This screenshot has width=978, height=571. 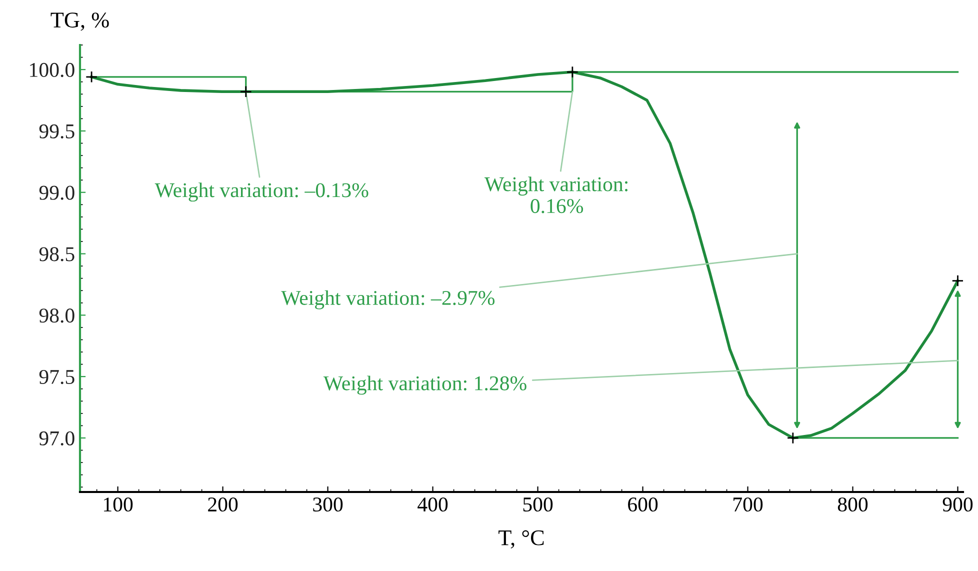 I want to click on x-tick-label: 100, so click(x=118, y=504).